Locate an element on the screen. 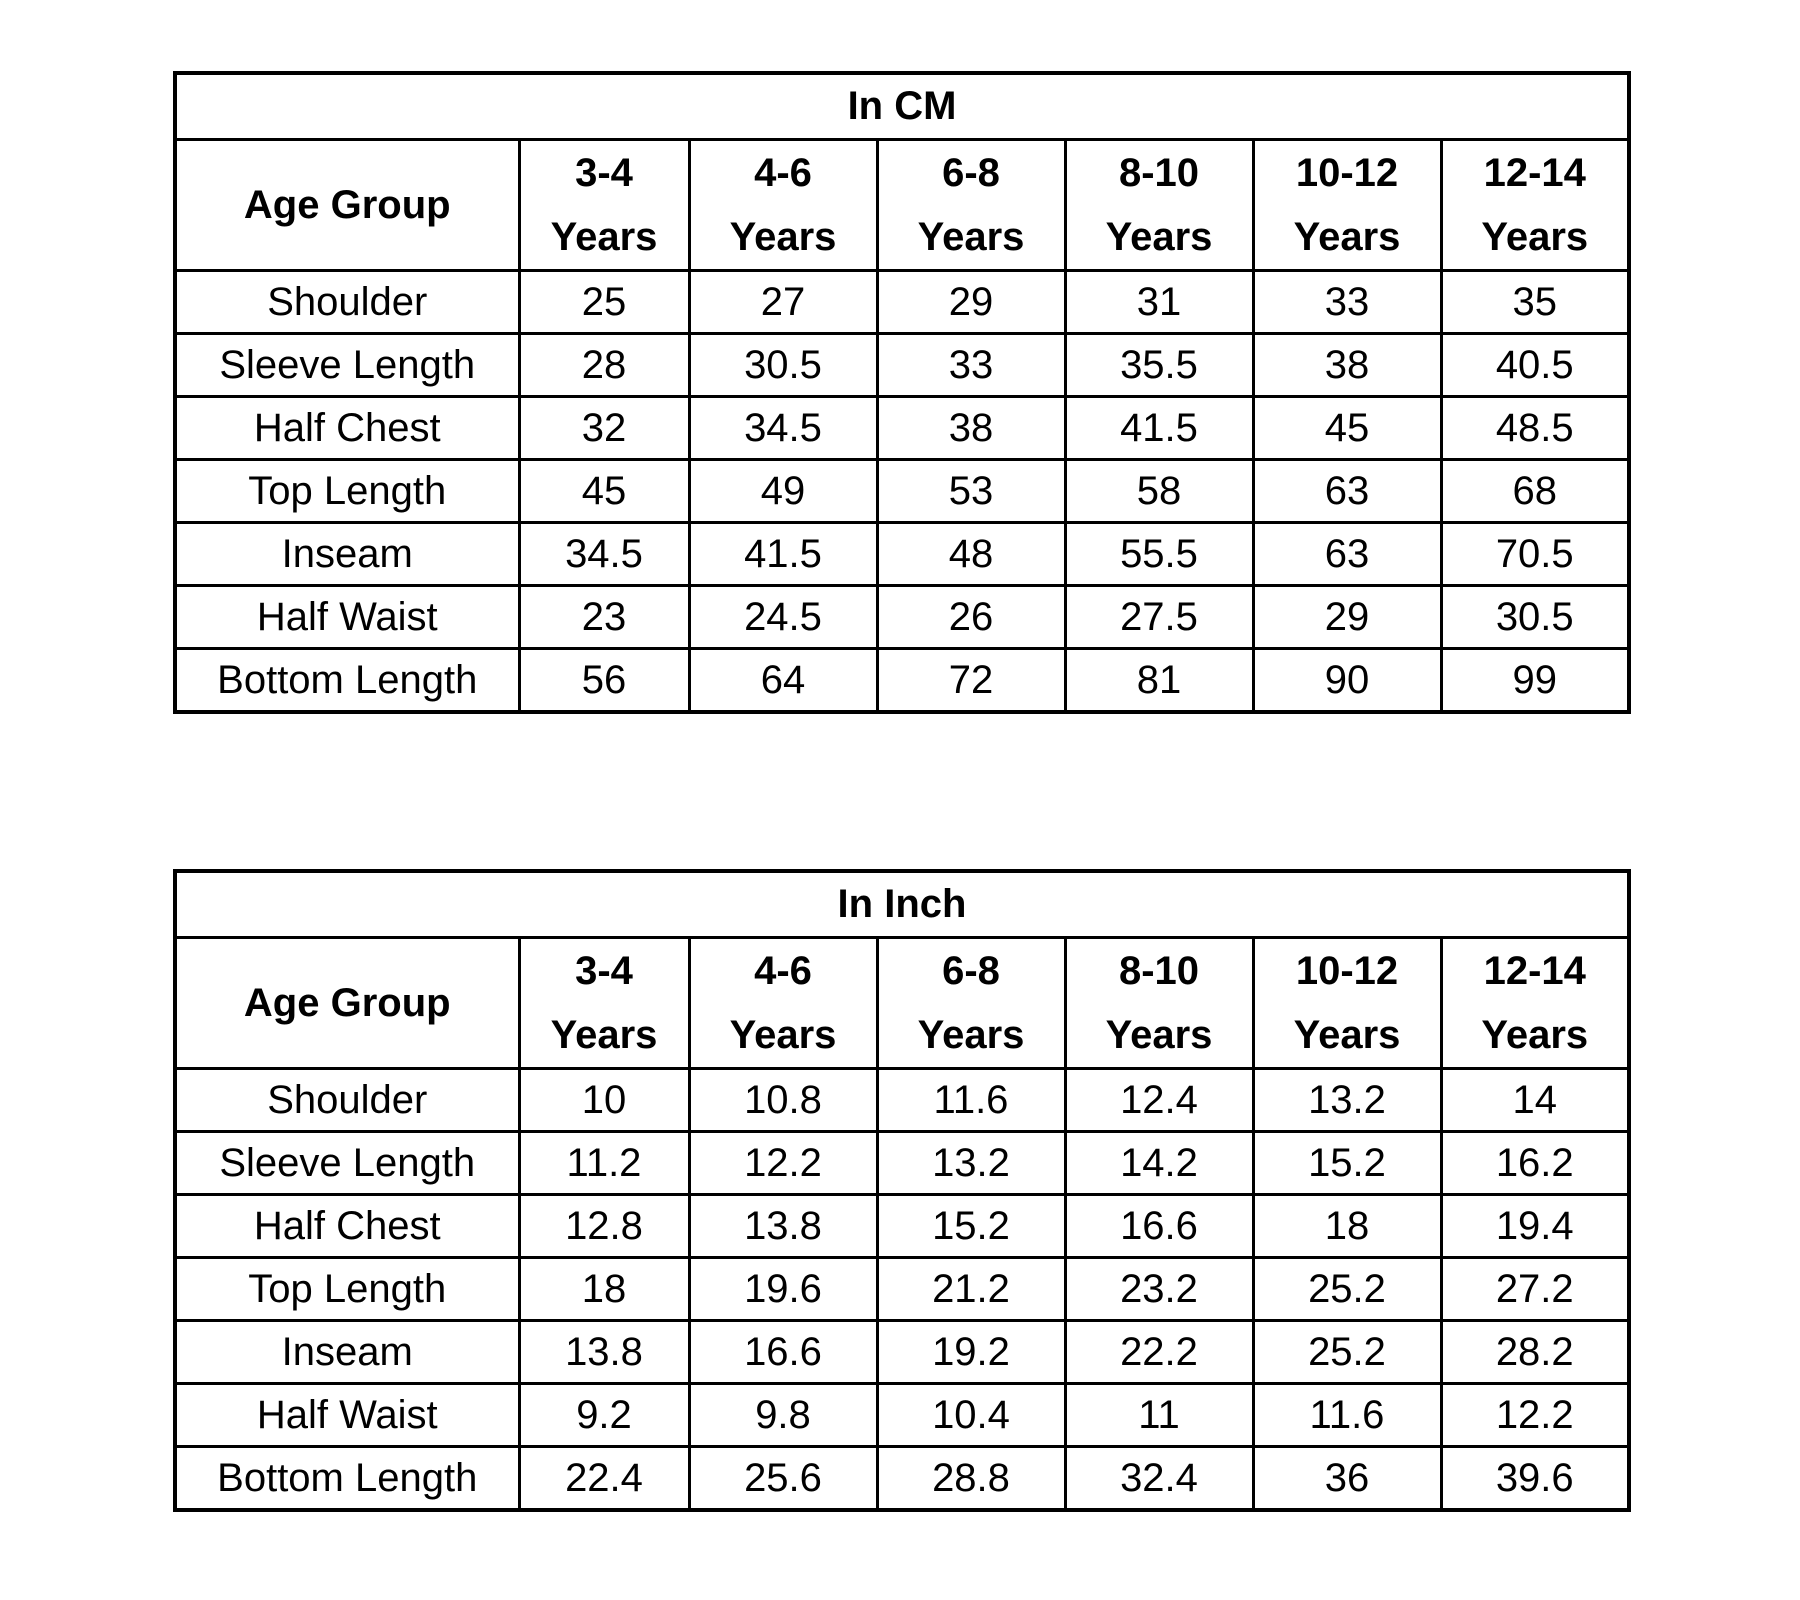  measurement-value: 29 is located at coordinates (971, 302).